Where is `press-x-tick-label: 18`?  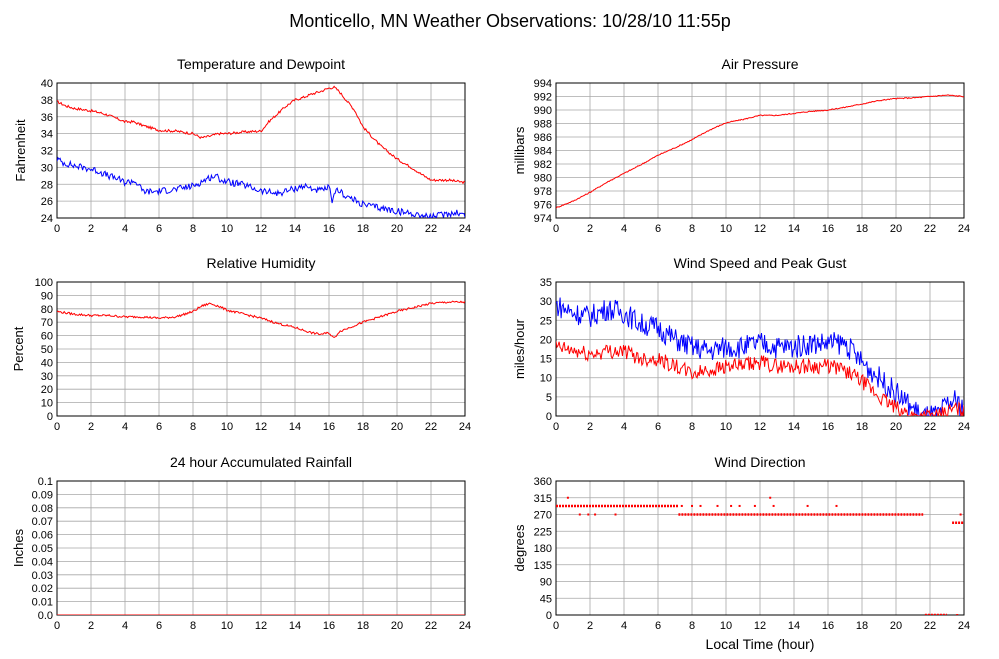
press-x-tick-label: 18 is located at coordinates (862, 229).